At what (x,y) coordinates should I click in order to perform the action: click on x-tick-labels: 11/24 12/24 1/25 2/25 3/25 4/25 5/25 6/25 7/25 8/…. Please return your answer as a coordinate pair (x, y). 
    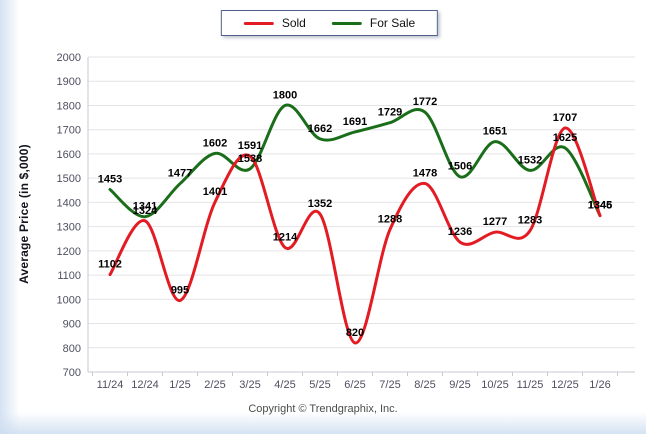
    Looking at the image, I should click on (355, 381).